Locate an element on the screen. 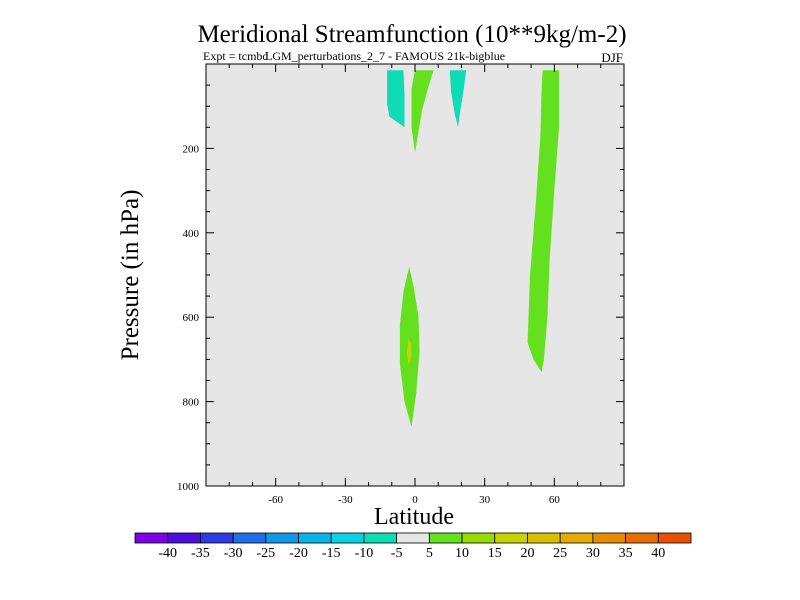 This screenshot has height=600, width=800. colorbar-label: -15 is located at coordinates (331, 553).